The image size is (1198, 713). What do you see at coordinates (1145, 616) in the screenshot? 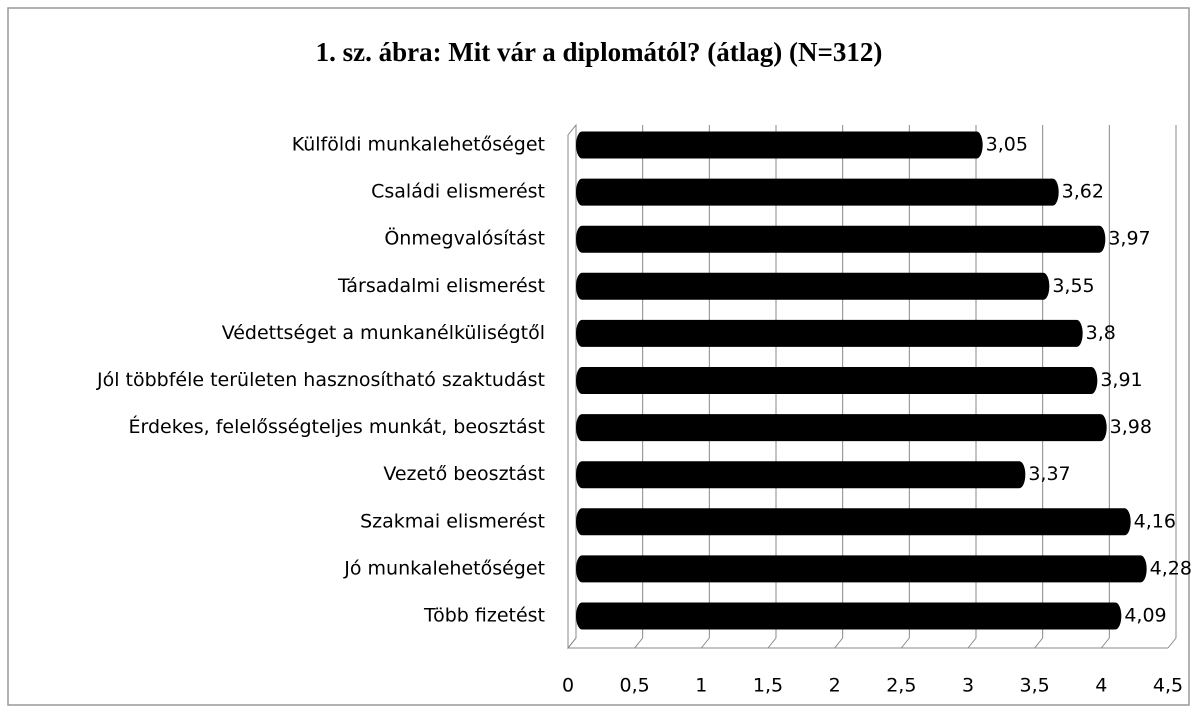
I see `value-label: 4,09` at bounding box center [1145, 616].